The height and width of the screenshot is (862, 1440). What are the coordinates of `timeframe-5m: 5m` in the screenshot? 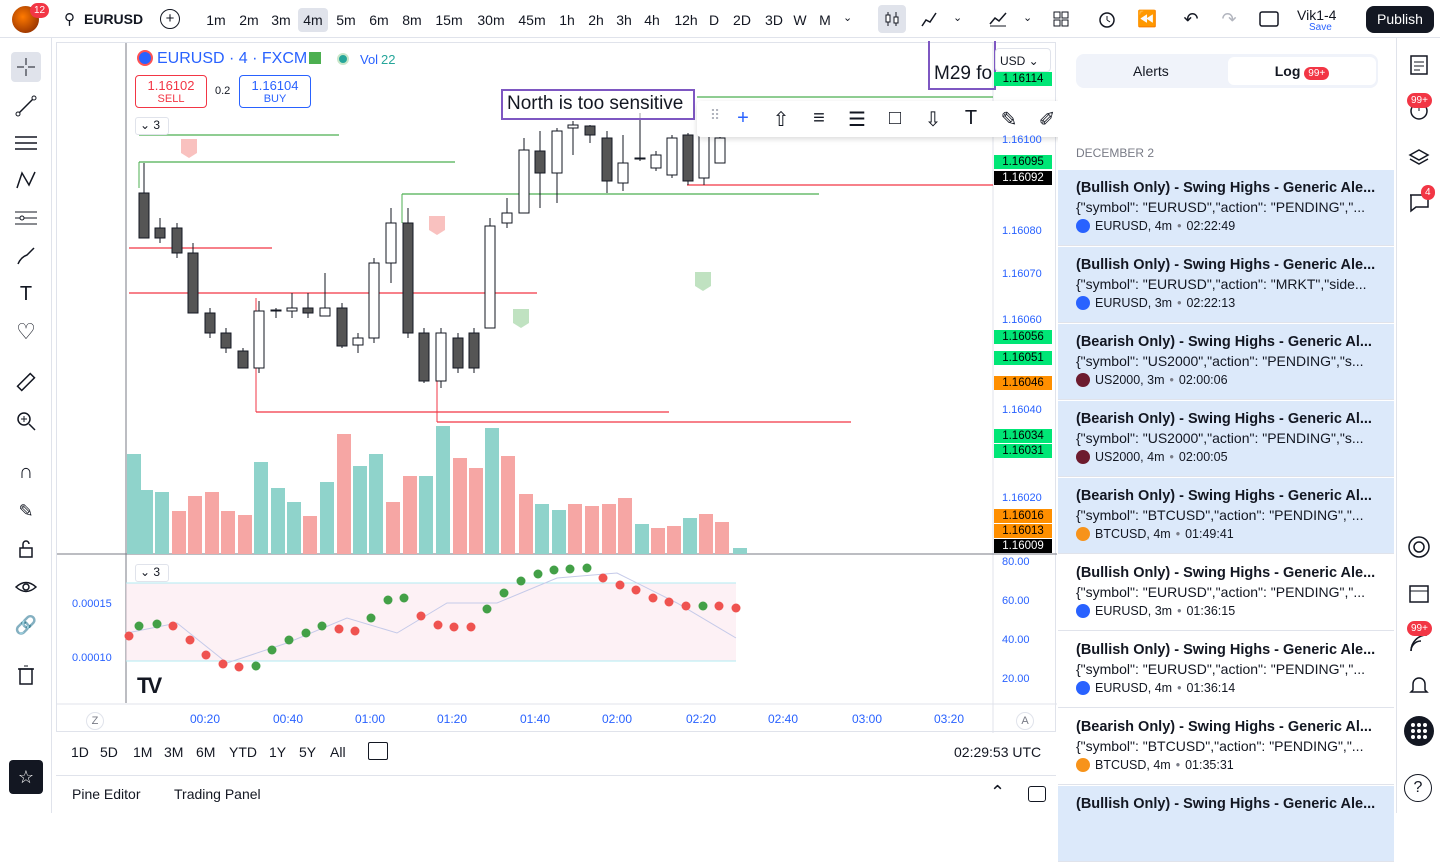 It's located at (346, 20).